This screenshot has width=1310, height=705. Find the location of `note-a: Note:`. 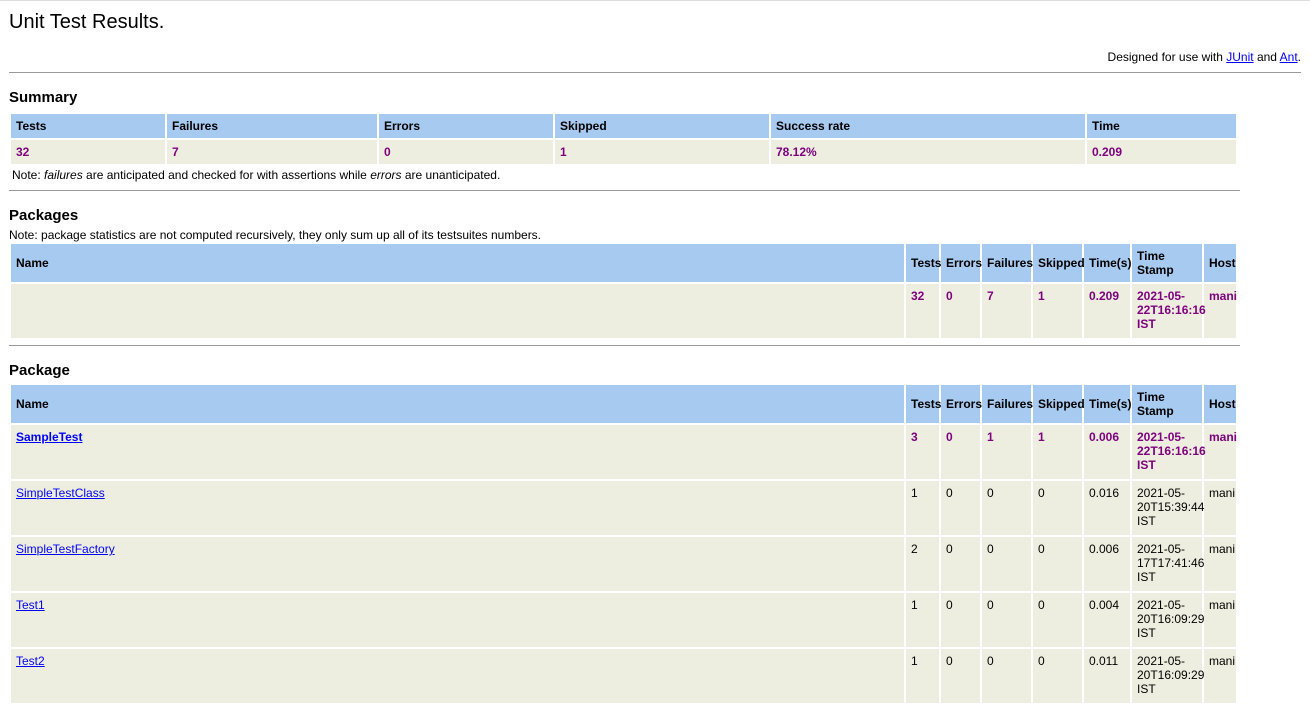

note-a: Note: is located at coordinates (28, 175).